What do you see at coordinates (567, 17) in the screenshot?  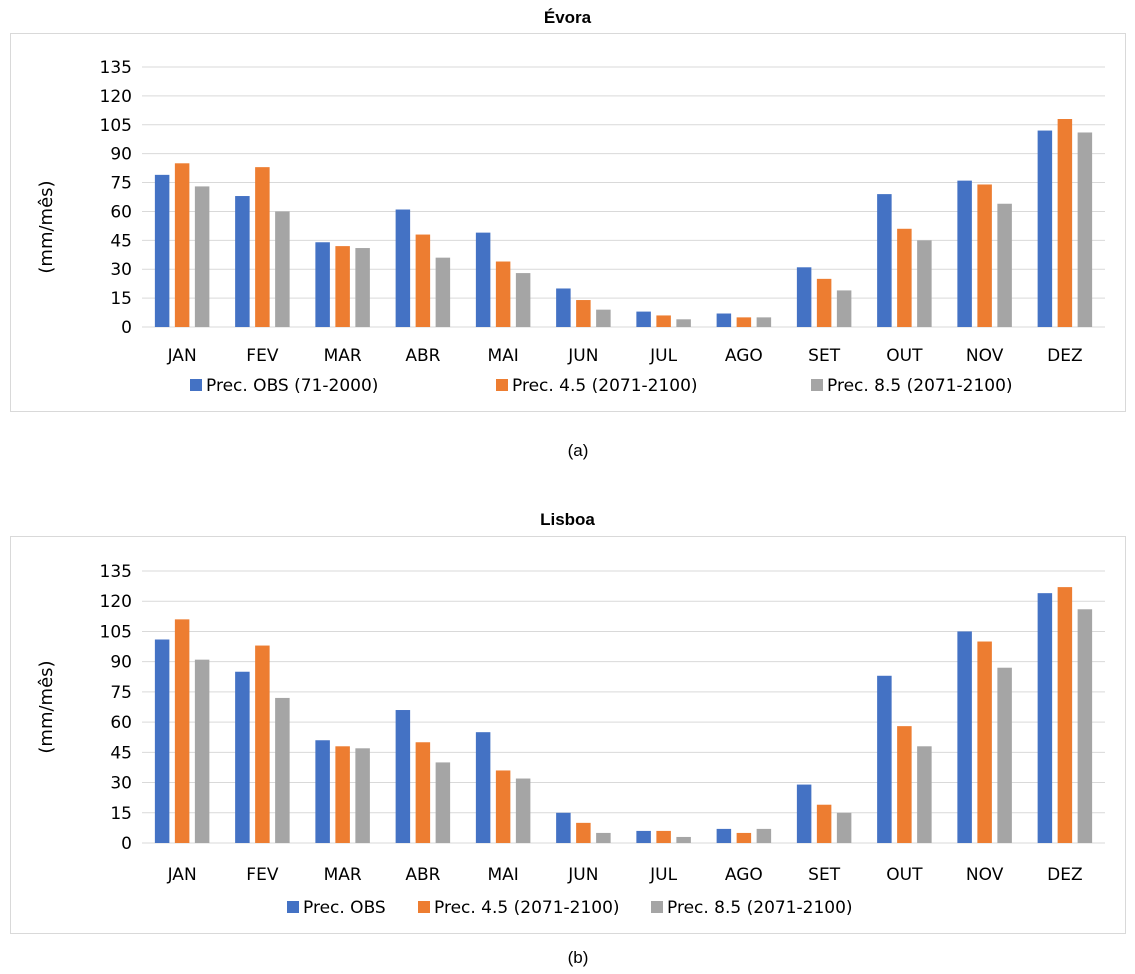 I see `chart-title-evora: Évora` at bounding box center [567, 17].